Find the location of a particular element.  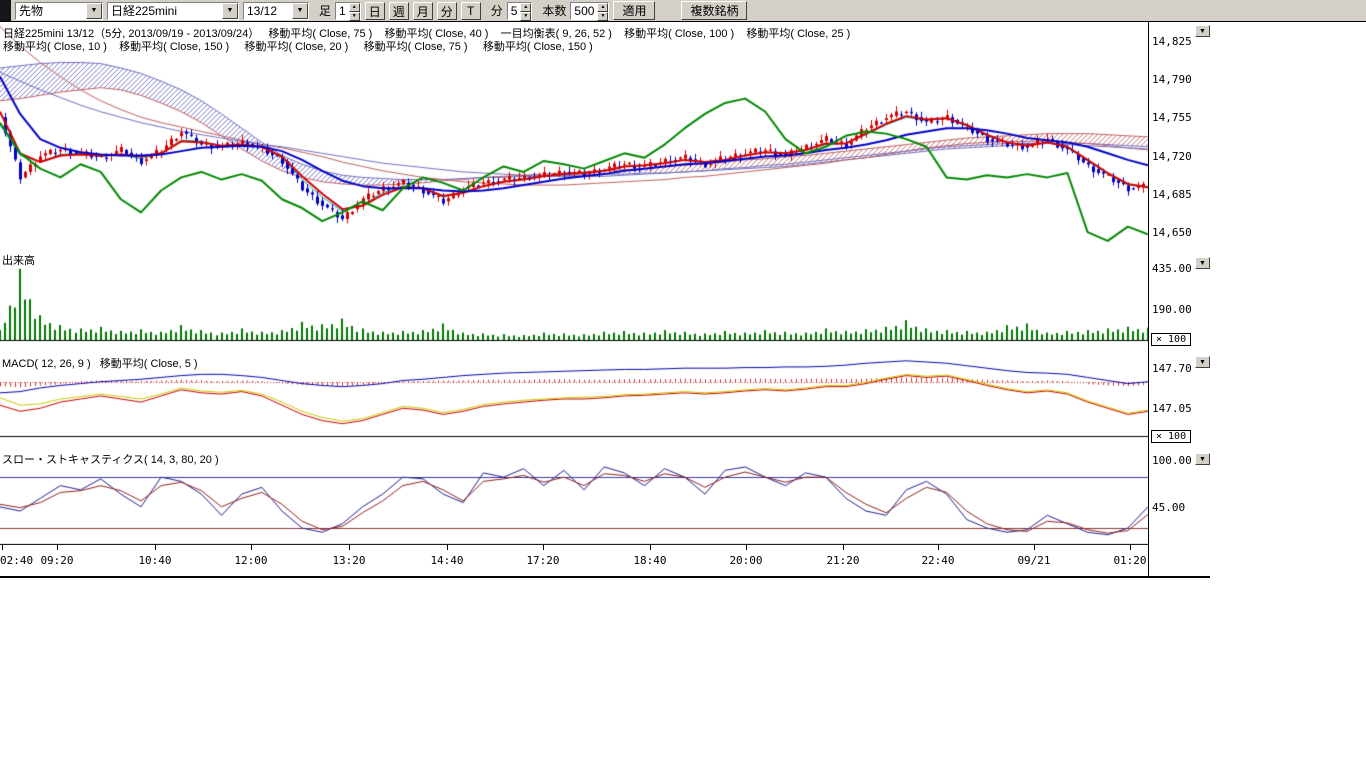

contract-month-value: 13/12 is located at coordinates (262, 10).